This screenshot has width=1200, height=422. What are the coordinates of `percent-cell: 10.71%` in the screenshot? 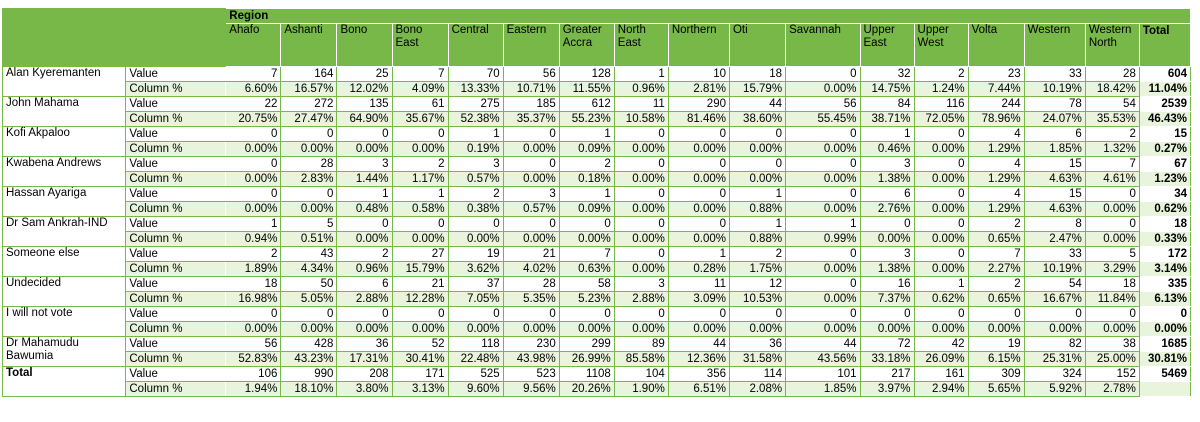 It's located at (531, 89).